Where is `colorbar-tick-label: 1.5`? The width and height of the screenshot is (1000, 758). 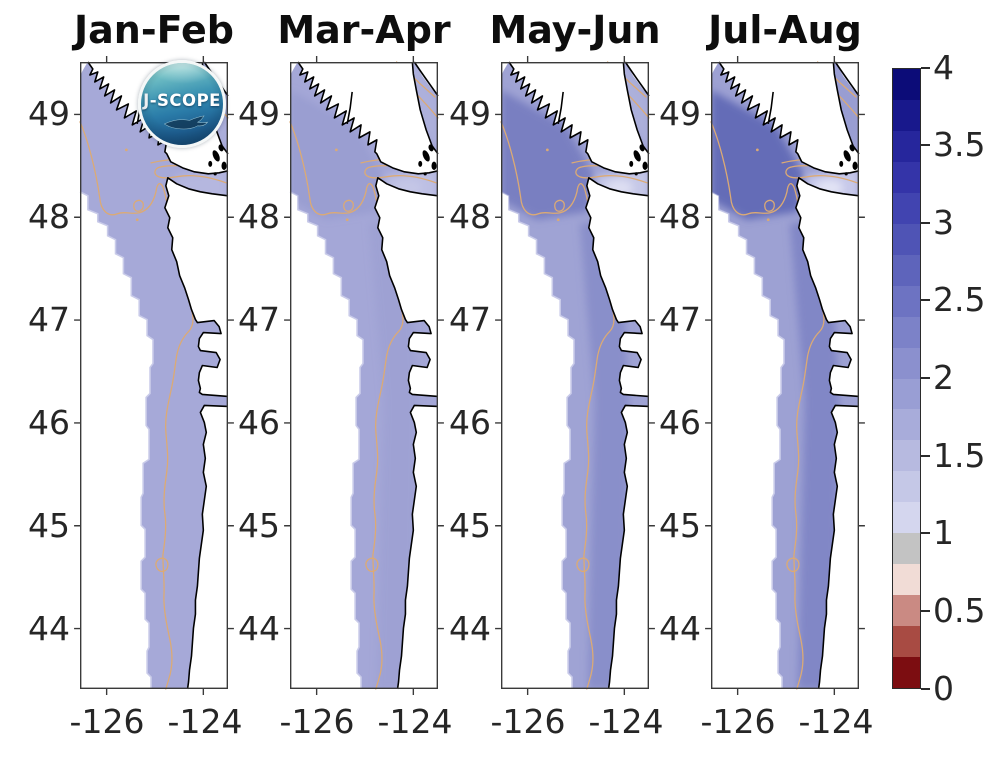
colorbar-tick-label: 1.5 is located at coordinates (960, 456).